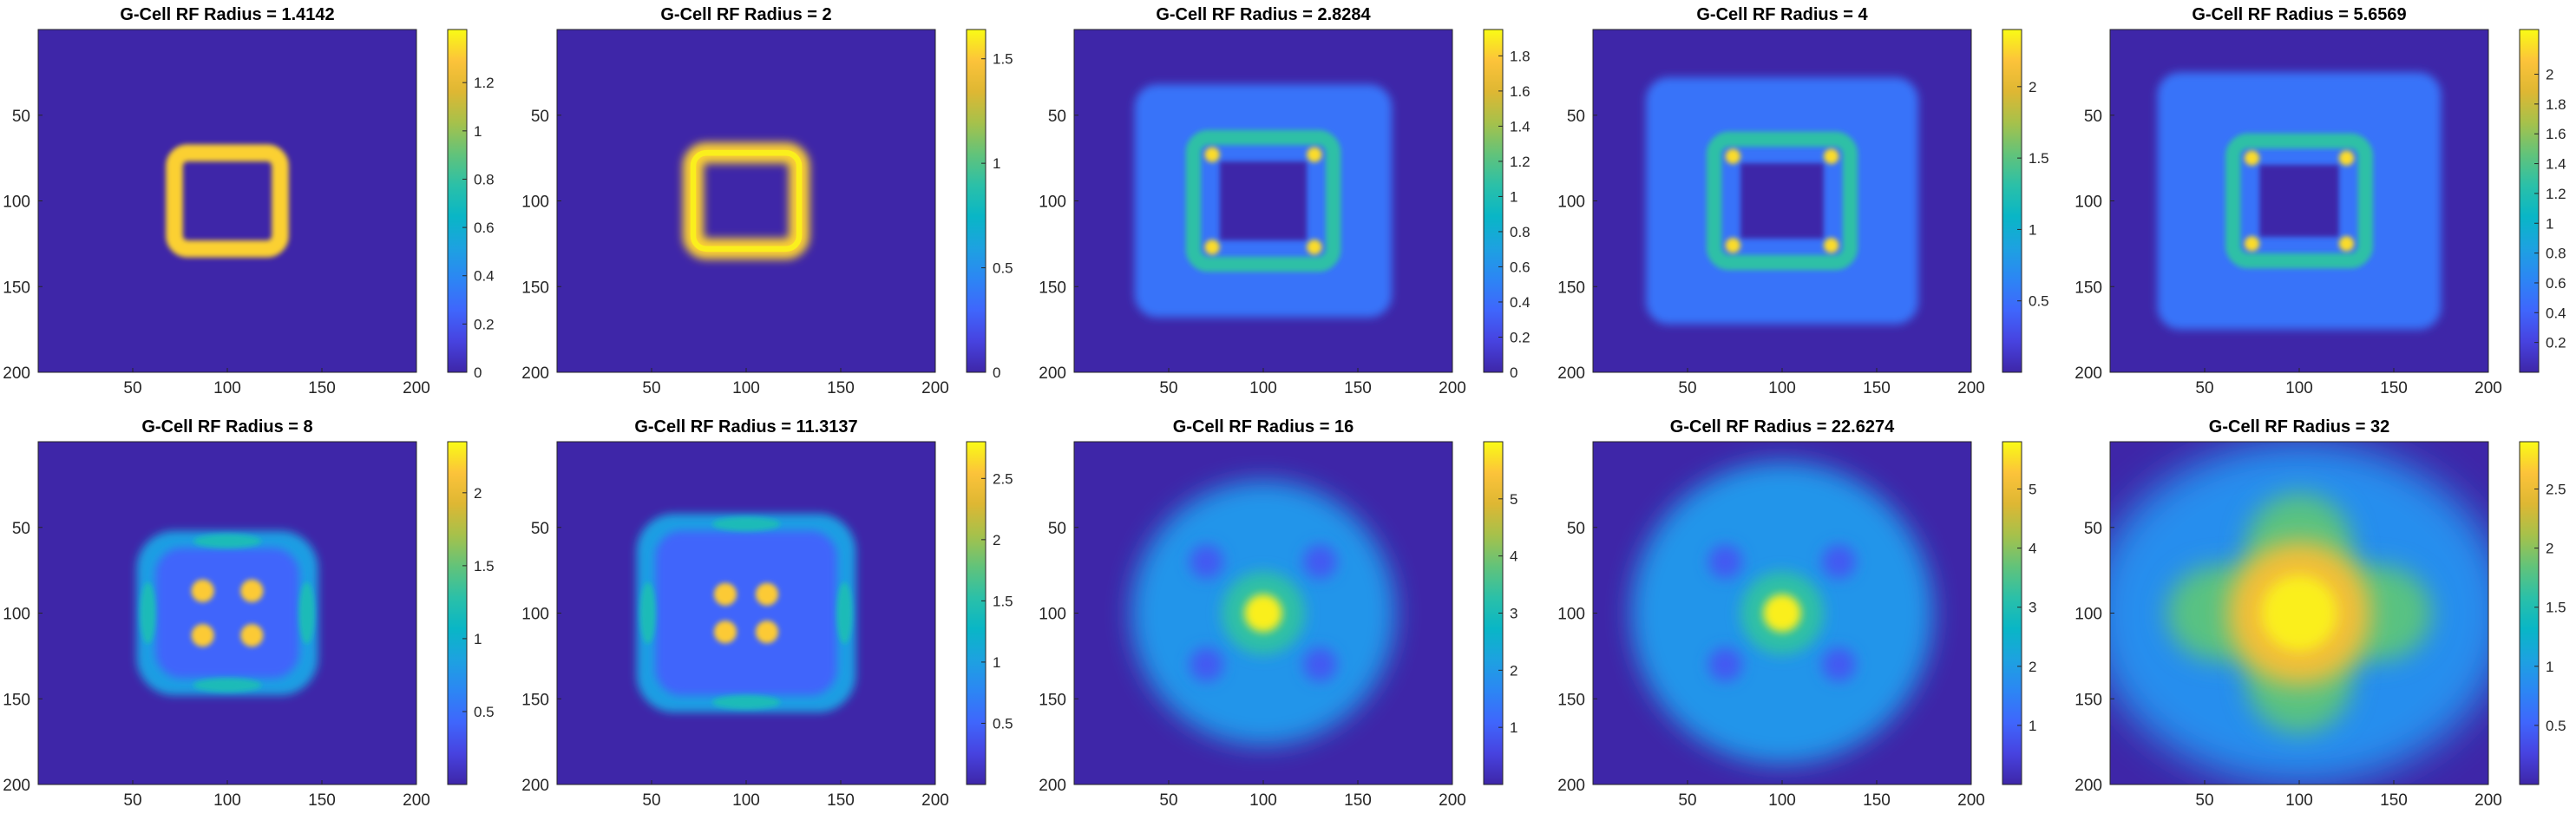 The image size is (2576, 814). I want to click on panel-title: G-Cell RF Radius = 32, so click(2299, 427).